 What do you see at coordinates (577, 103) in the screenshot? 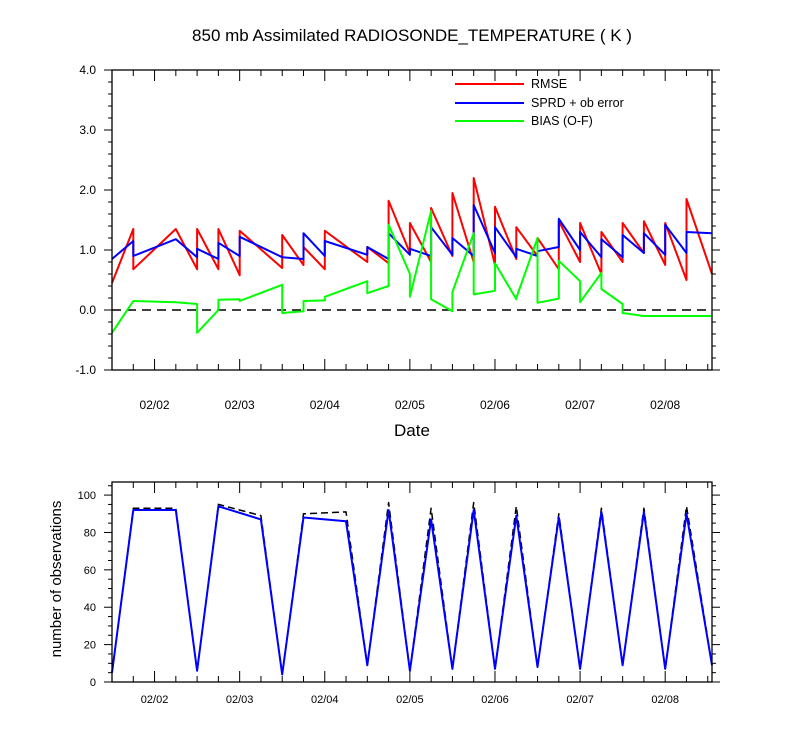
I see `legend-sprd-label: SPRD + ob error` at bounding box center [577, 103].